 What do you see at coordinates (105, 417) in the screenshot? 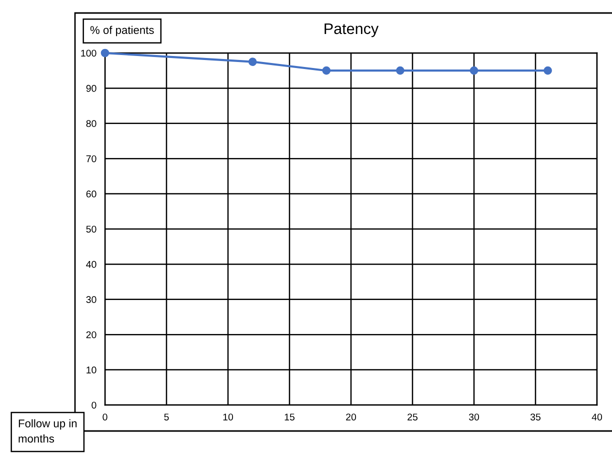
I see `x-tick-label: 0` at bounding box center [105, 417].